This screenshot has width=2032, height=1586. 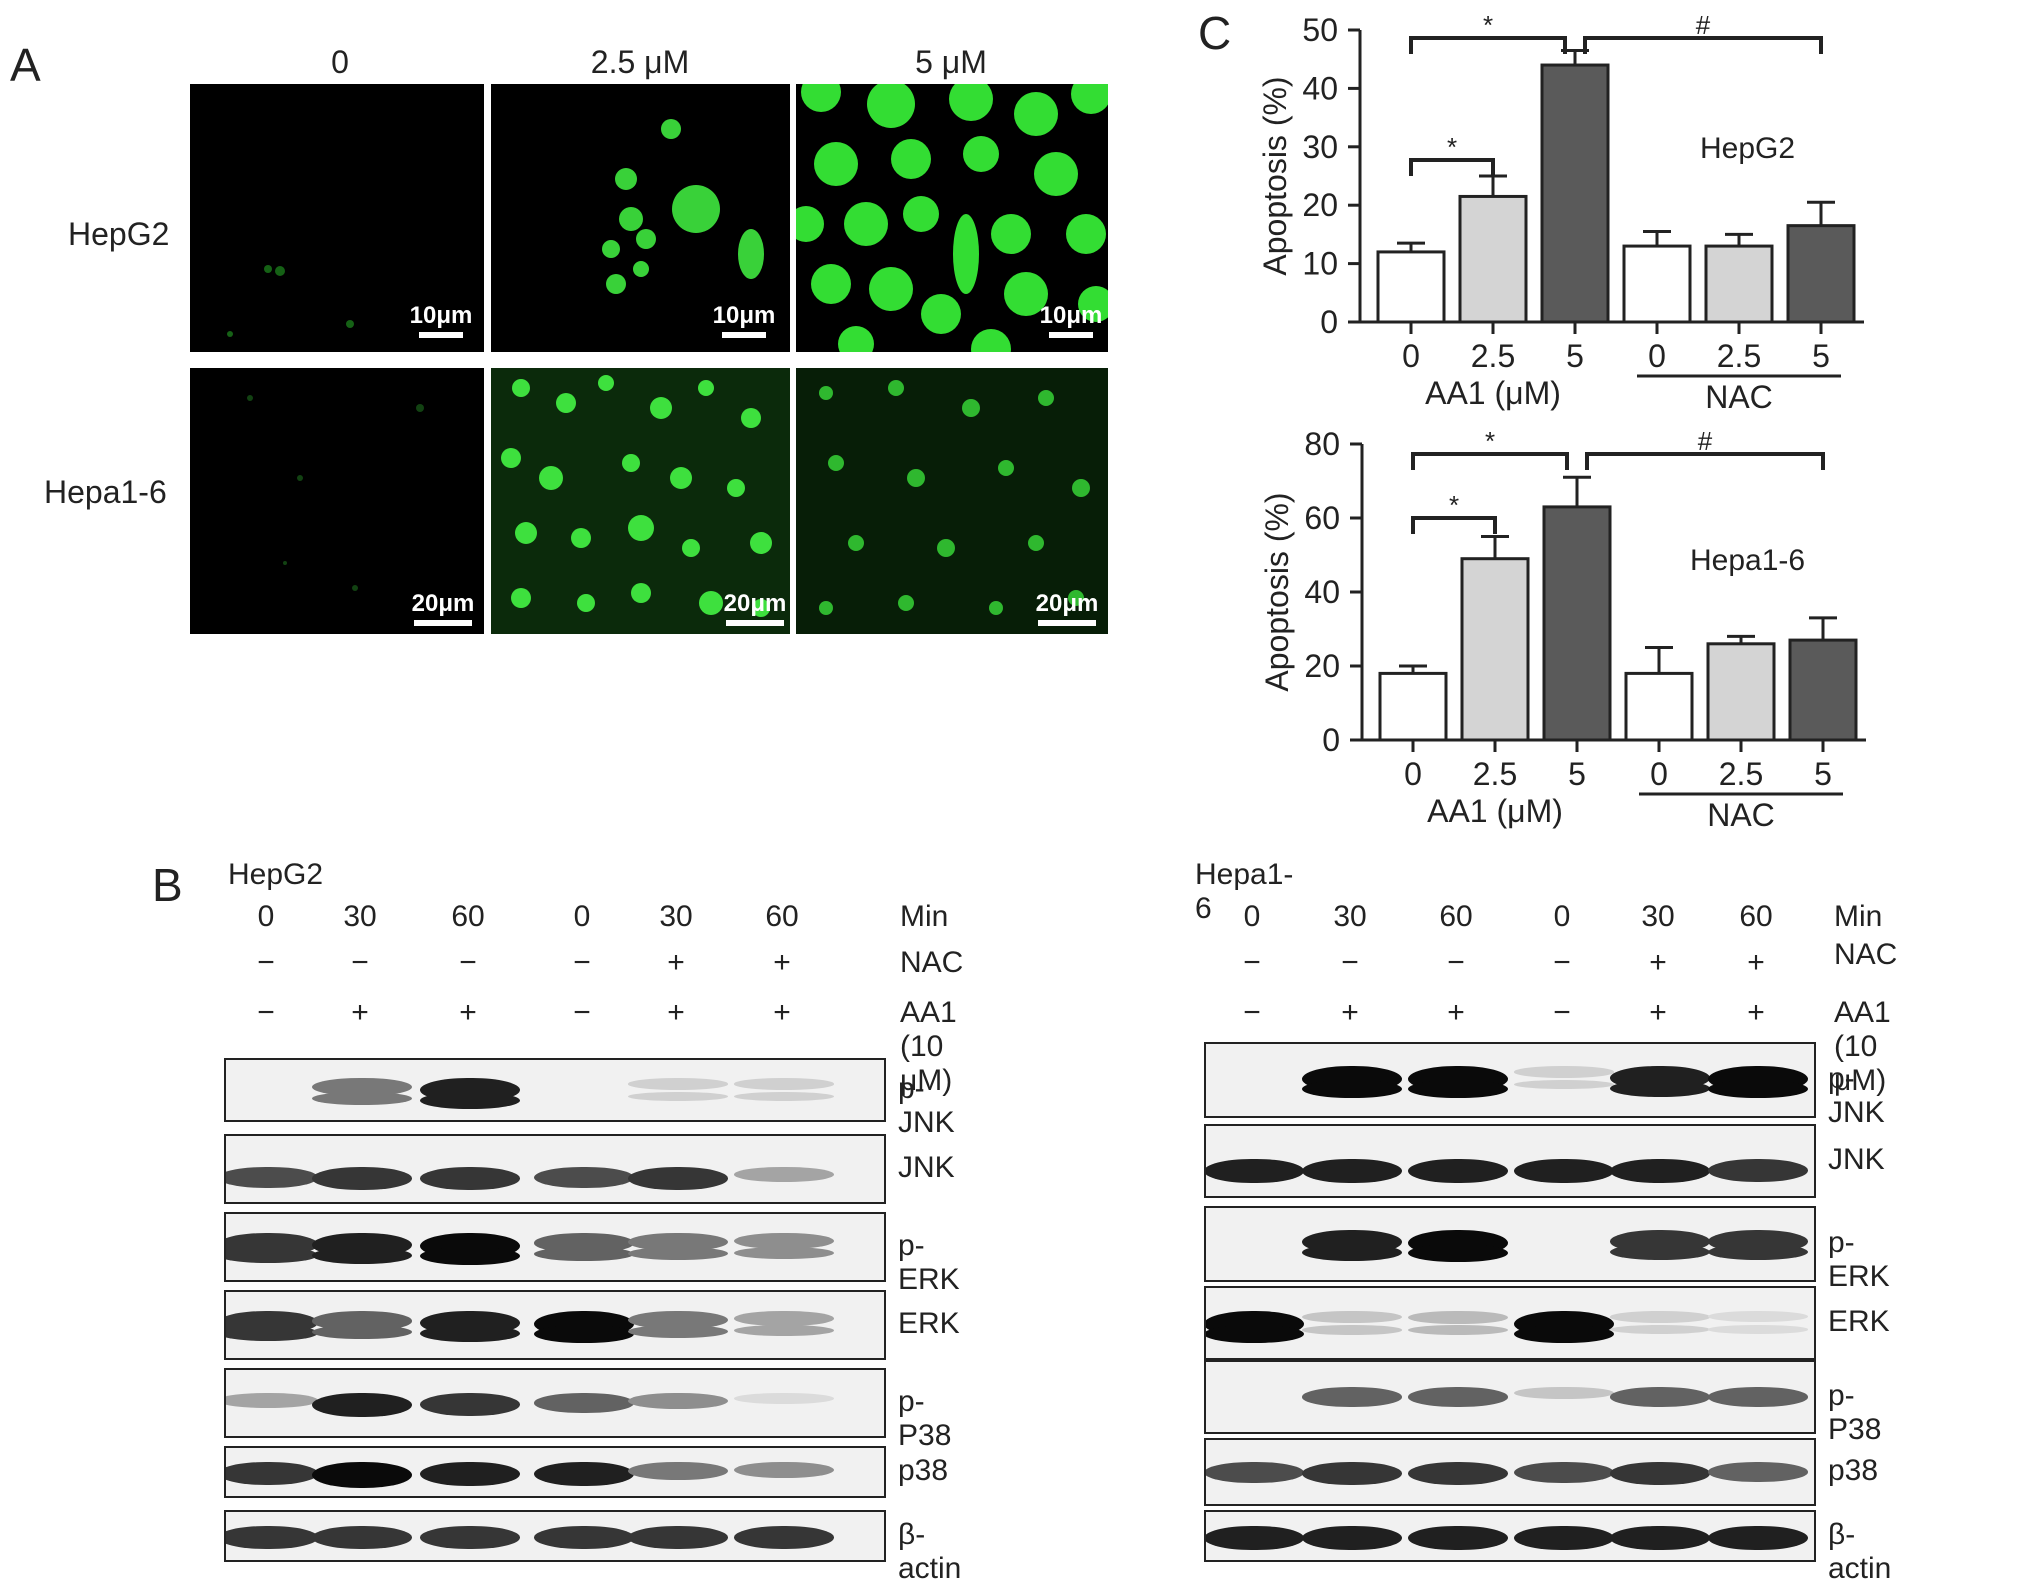 What do you see at coordinates (1411, 356) in the screenshot?
I see `x-tick-label: 0` at bounding box center [1411, 356].